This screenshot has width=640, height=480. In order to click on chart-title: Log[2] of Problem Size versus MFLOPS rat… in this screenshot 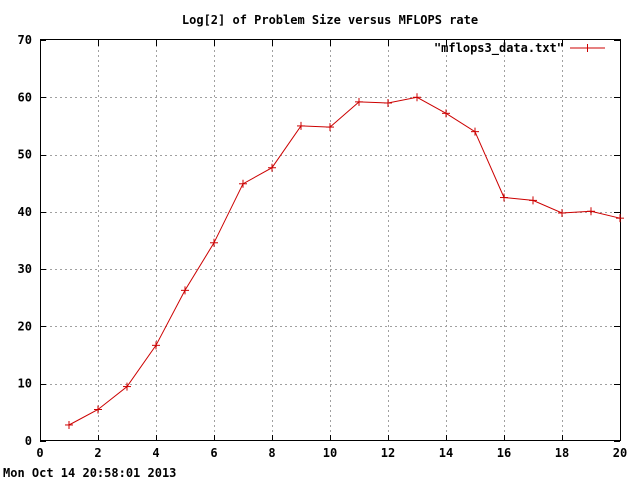, I will do `click(330, 20)`.